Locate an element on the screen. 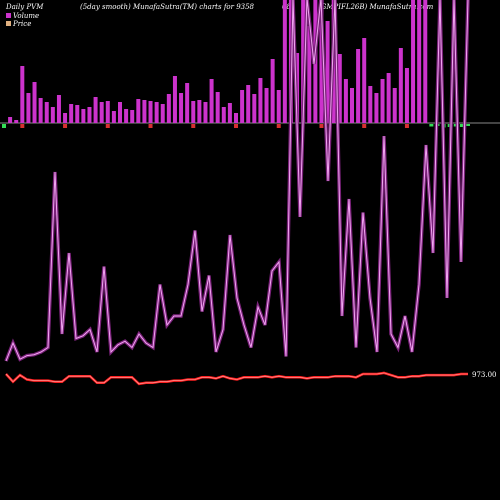  price-line-highlight is located at coordinates (236, 378).